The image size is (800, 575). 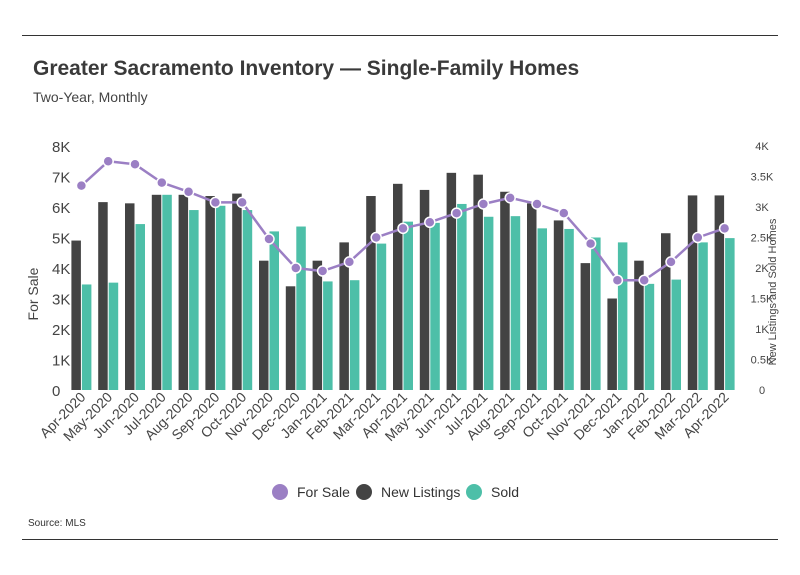 What do you see at coordinates (90, 97) in the screenshot?
I see `chart-subtitle: Two-Year, Monthly` at bounding box center [90, 97].